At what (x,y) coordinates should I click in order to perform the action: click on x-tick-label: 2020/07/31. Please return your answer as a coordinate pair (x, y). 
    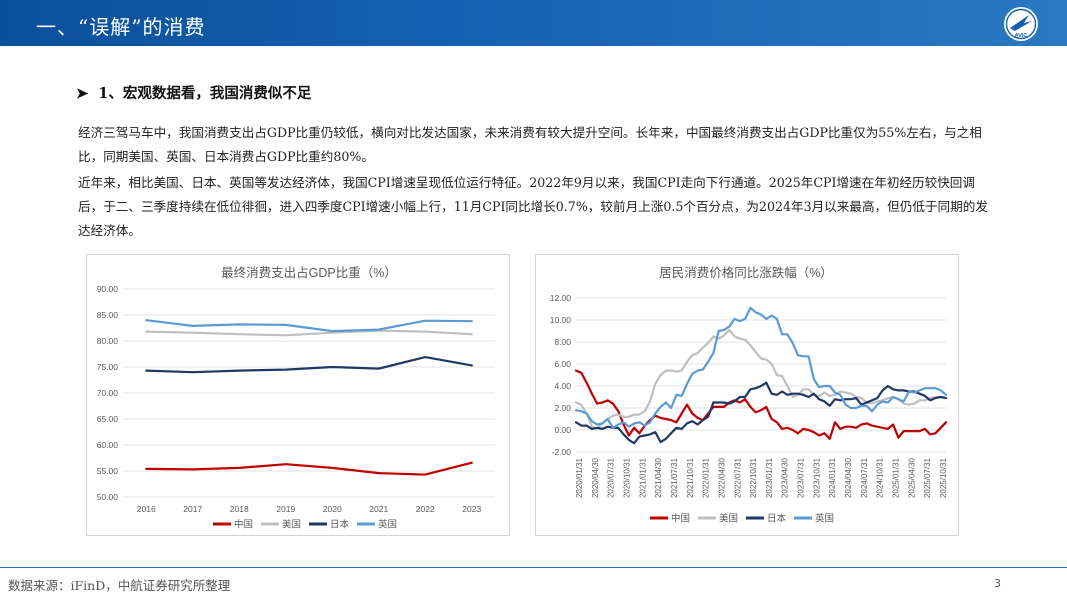
    Looking at the image, I should click on (611, 477).